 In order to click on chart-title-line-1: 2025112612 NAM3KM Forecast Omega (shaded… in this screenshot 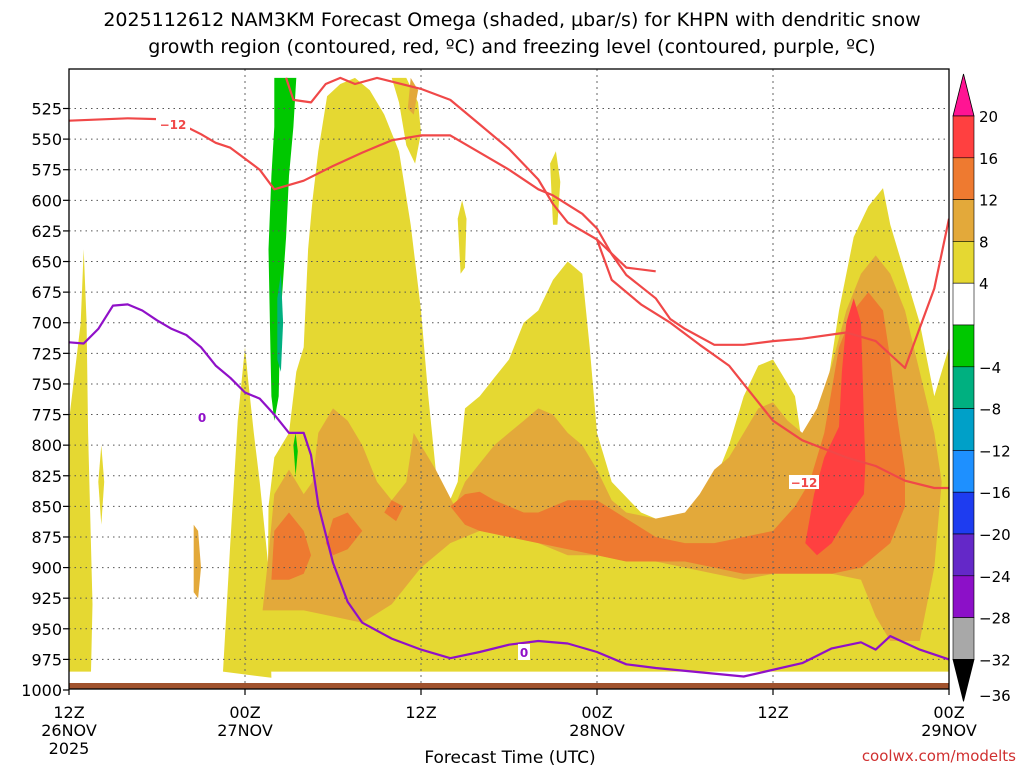, I will do `click(511, 20)`.